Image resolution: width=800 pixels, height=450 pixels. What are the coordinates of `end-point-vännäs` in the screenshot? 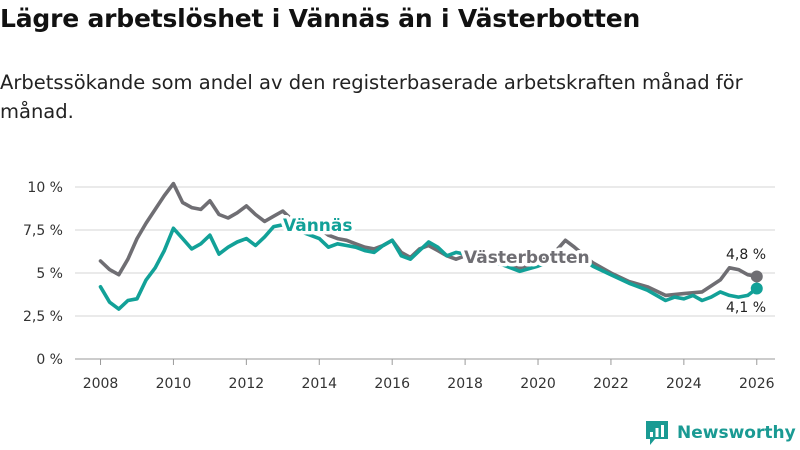 It's located at (756, 288).